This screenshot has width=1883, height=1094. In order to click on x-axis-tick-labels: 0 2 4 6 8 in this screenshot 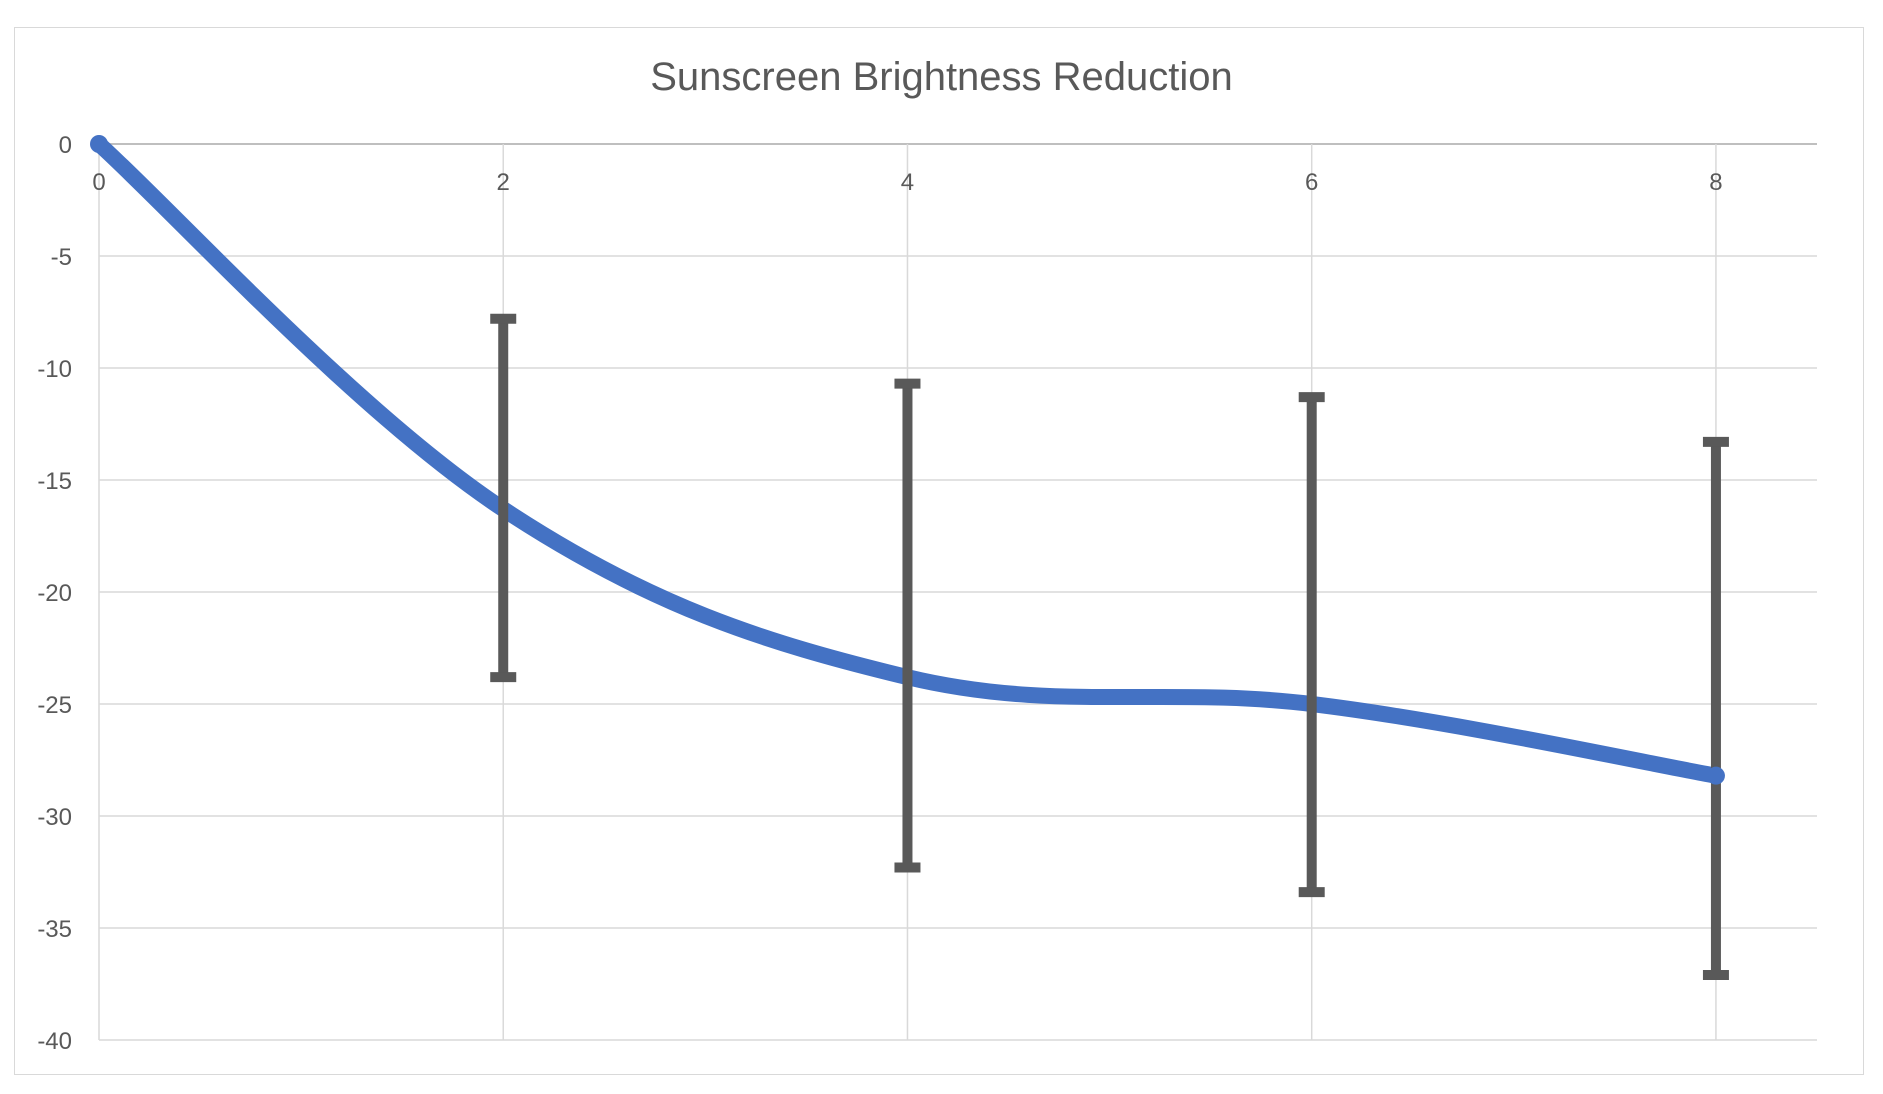, I will do `click(907, 182)`.